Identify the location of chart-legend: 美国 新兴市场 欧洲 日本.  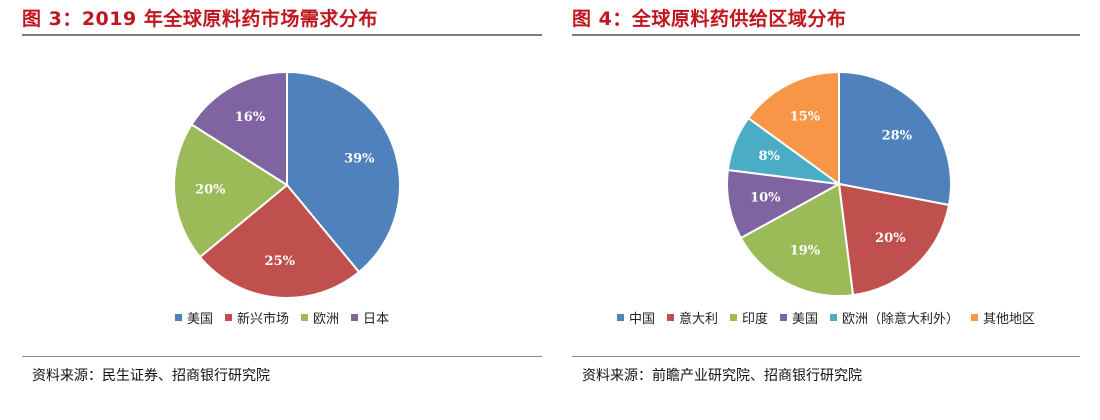
(282, 317).